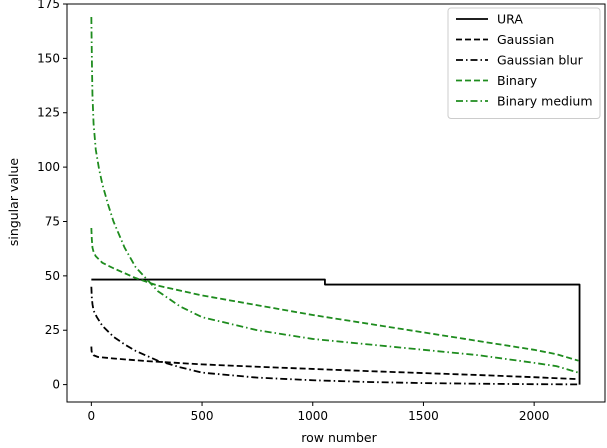 This screenshot has width=607, height=448. I want to click on x-tick-label-1: 500, so click(202, 416).